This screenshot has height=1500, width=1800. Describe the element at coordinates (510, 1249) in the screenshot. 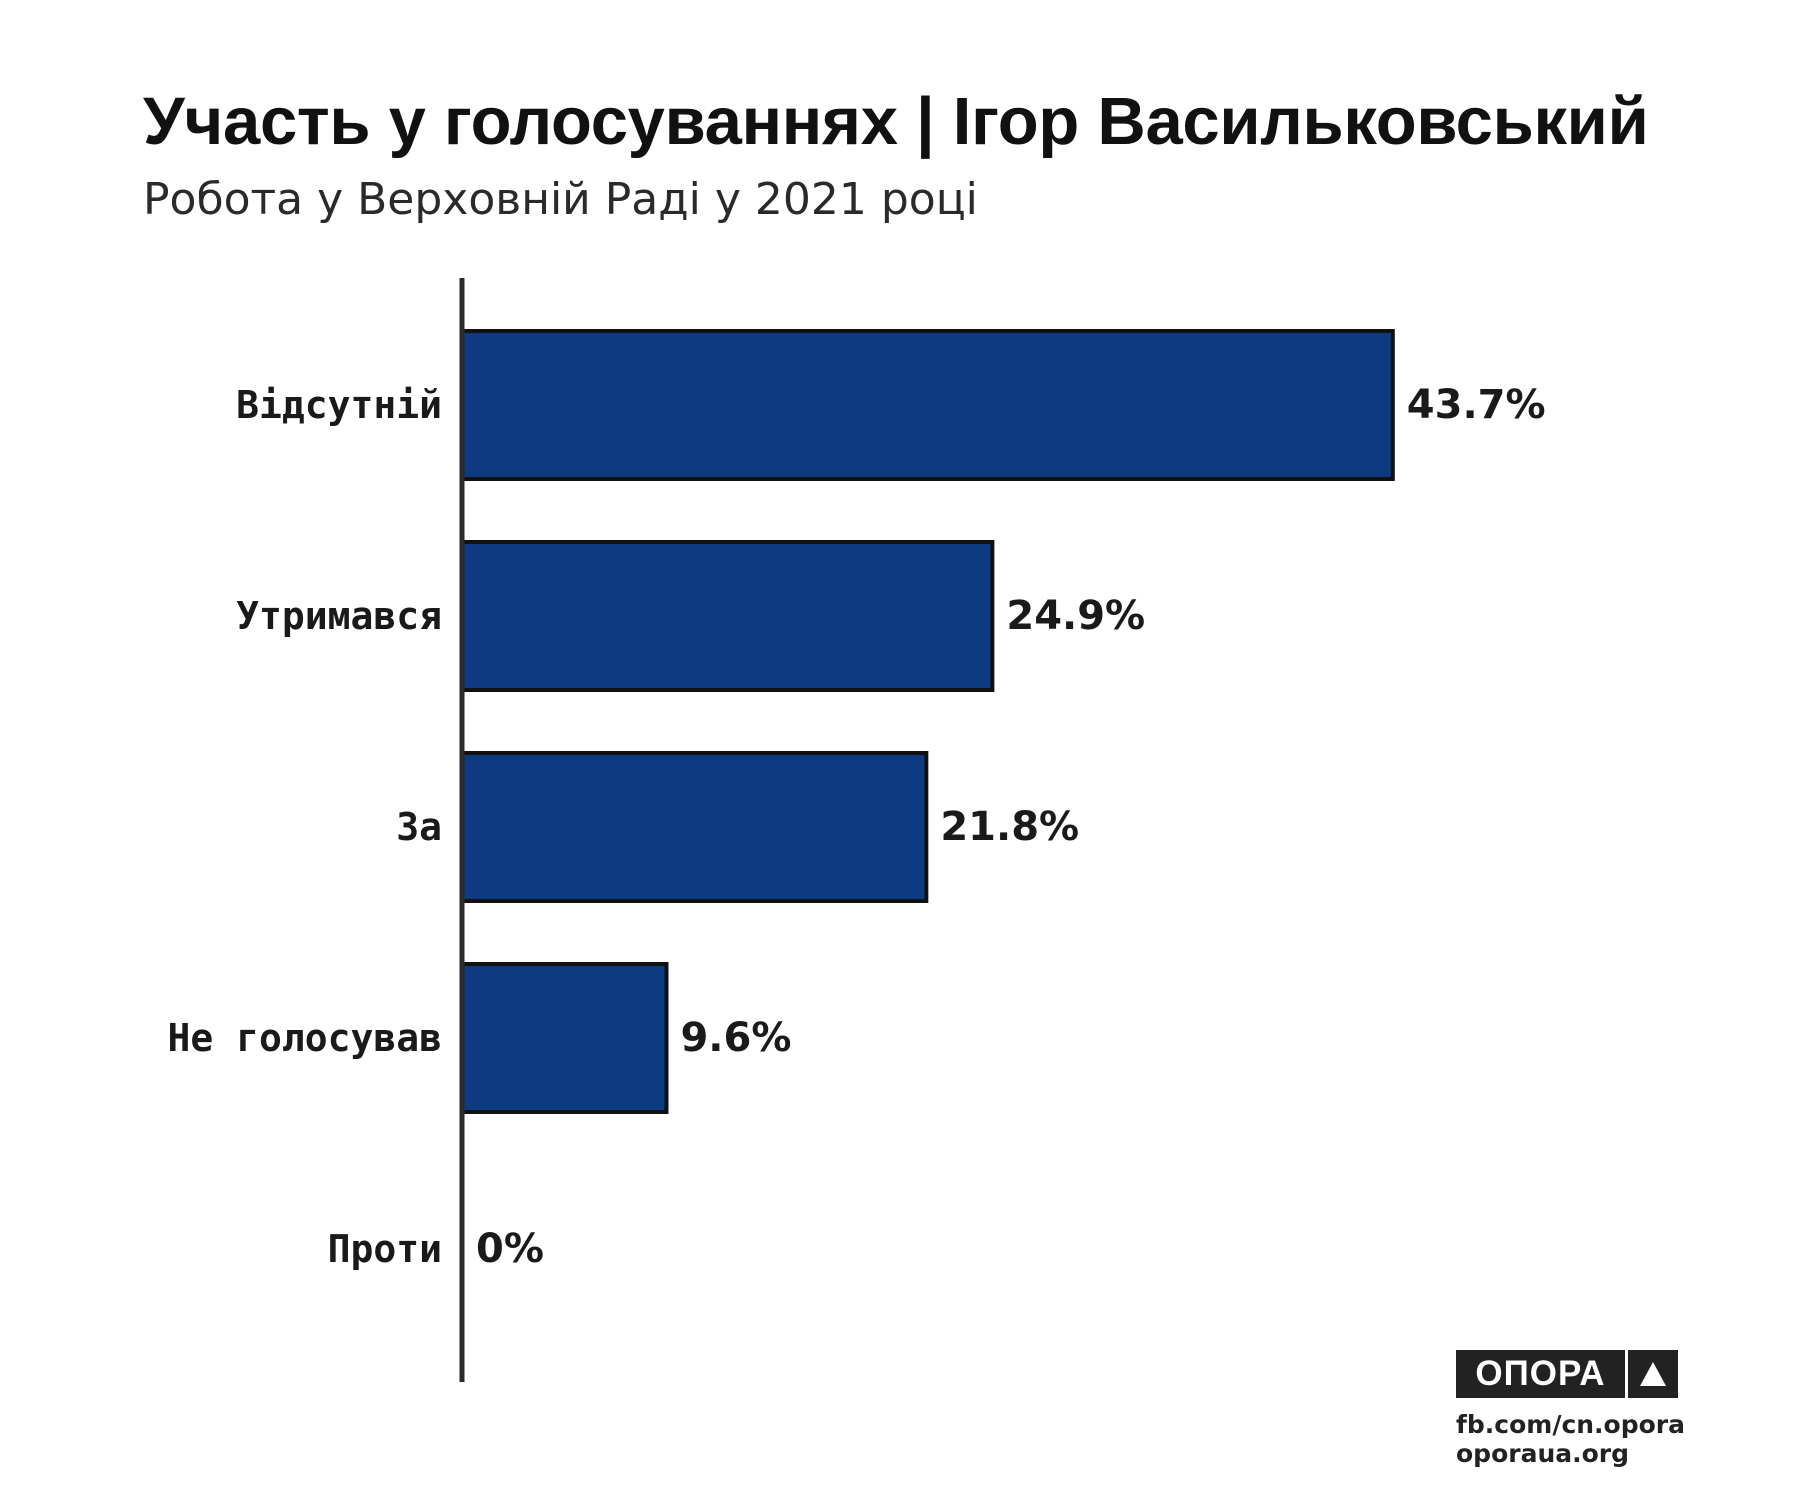

I see `value-label: 0%` at that location.